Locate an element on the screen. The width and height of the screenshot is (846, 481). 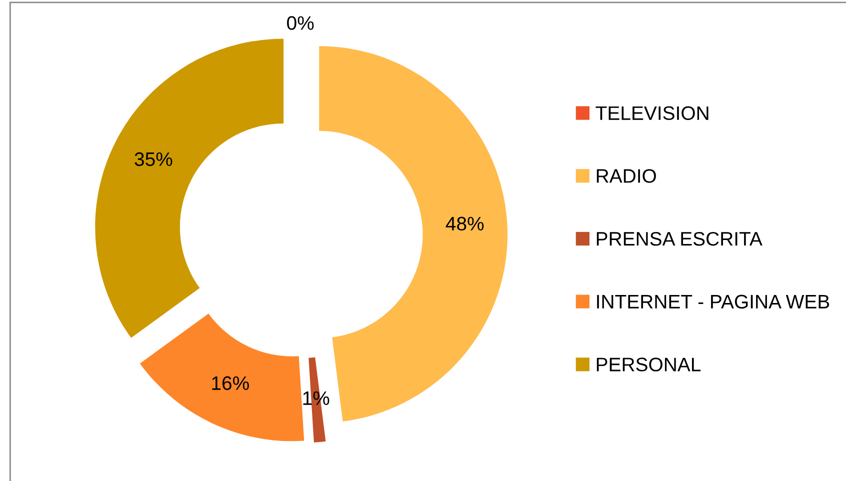
text: 0% is located at coordinates (300, 23).